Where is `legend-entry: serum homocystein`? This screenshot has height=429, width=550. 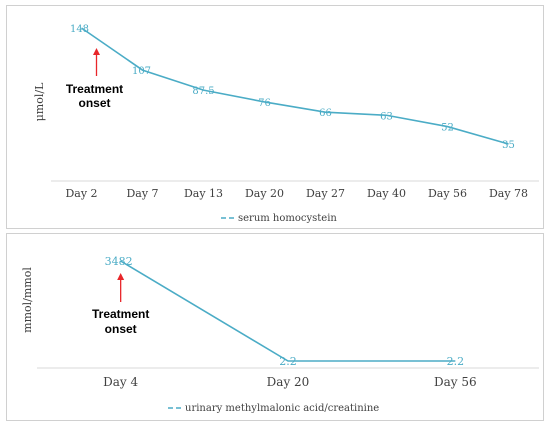 legend-entry: serum homocystein is located at coordinates (287, 218).